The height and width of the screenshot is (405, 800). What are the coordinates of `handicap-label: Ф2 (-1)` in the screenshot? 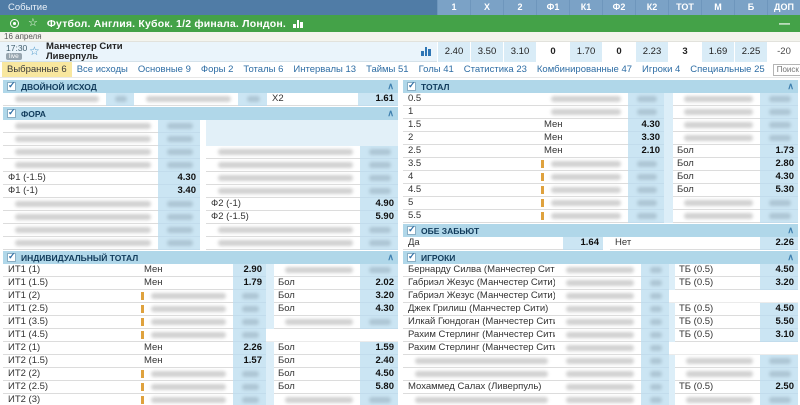 It's located at (283, 204).